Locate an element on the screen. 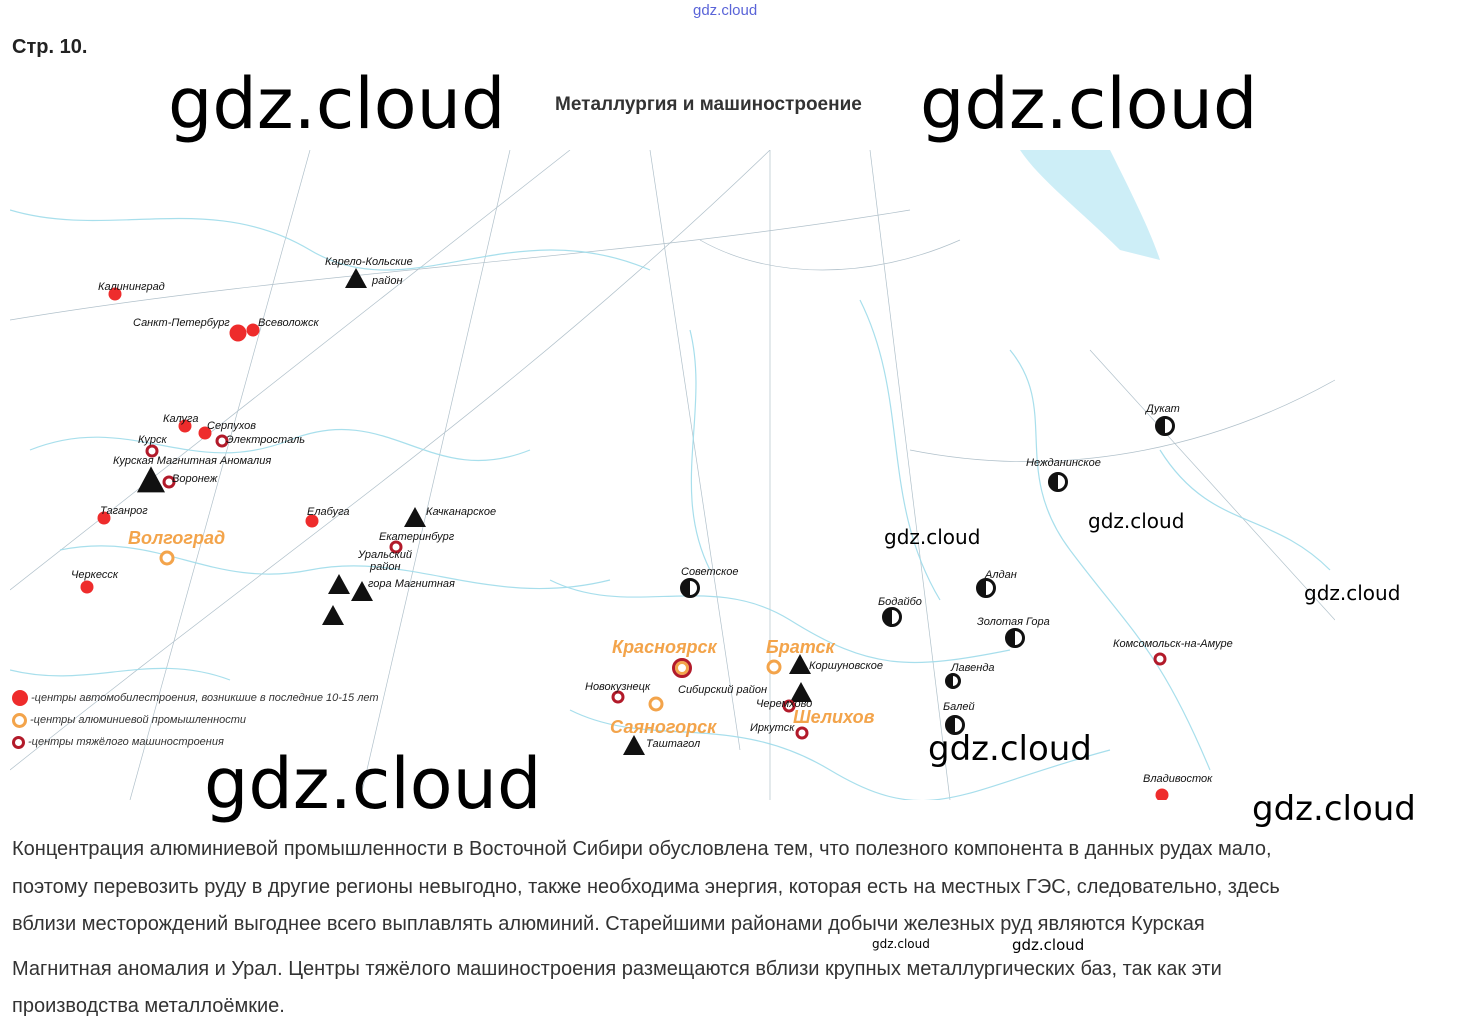  map-label: Качканарское is located at coordinates (461, 512).